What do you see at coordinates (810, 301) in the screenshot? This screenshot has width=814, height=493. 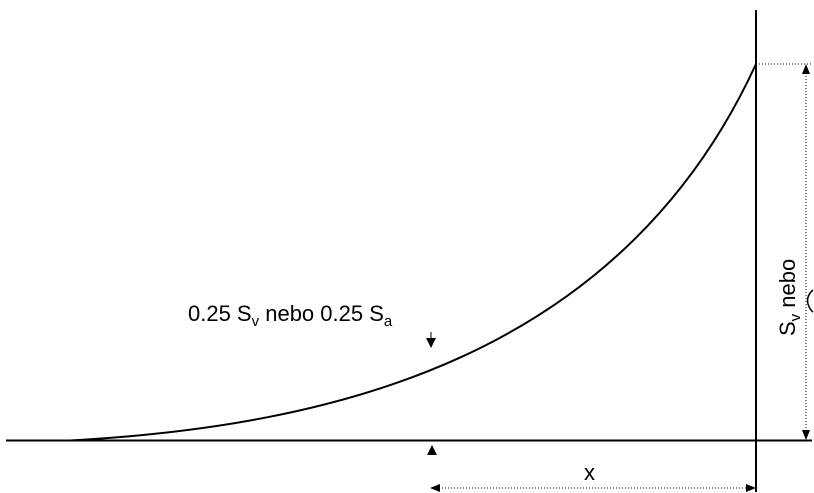 I see `clipped-glyph-fragment` at bounding box center [810, 301].